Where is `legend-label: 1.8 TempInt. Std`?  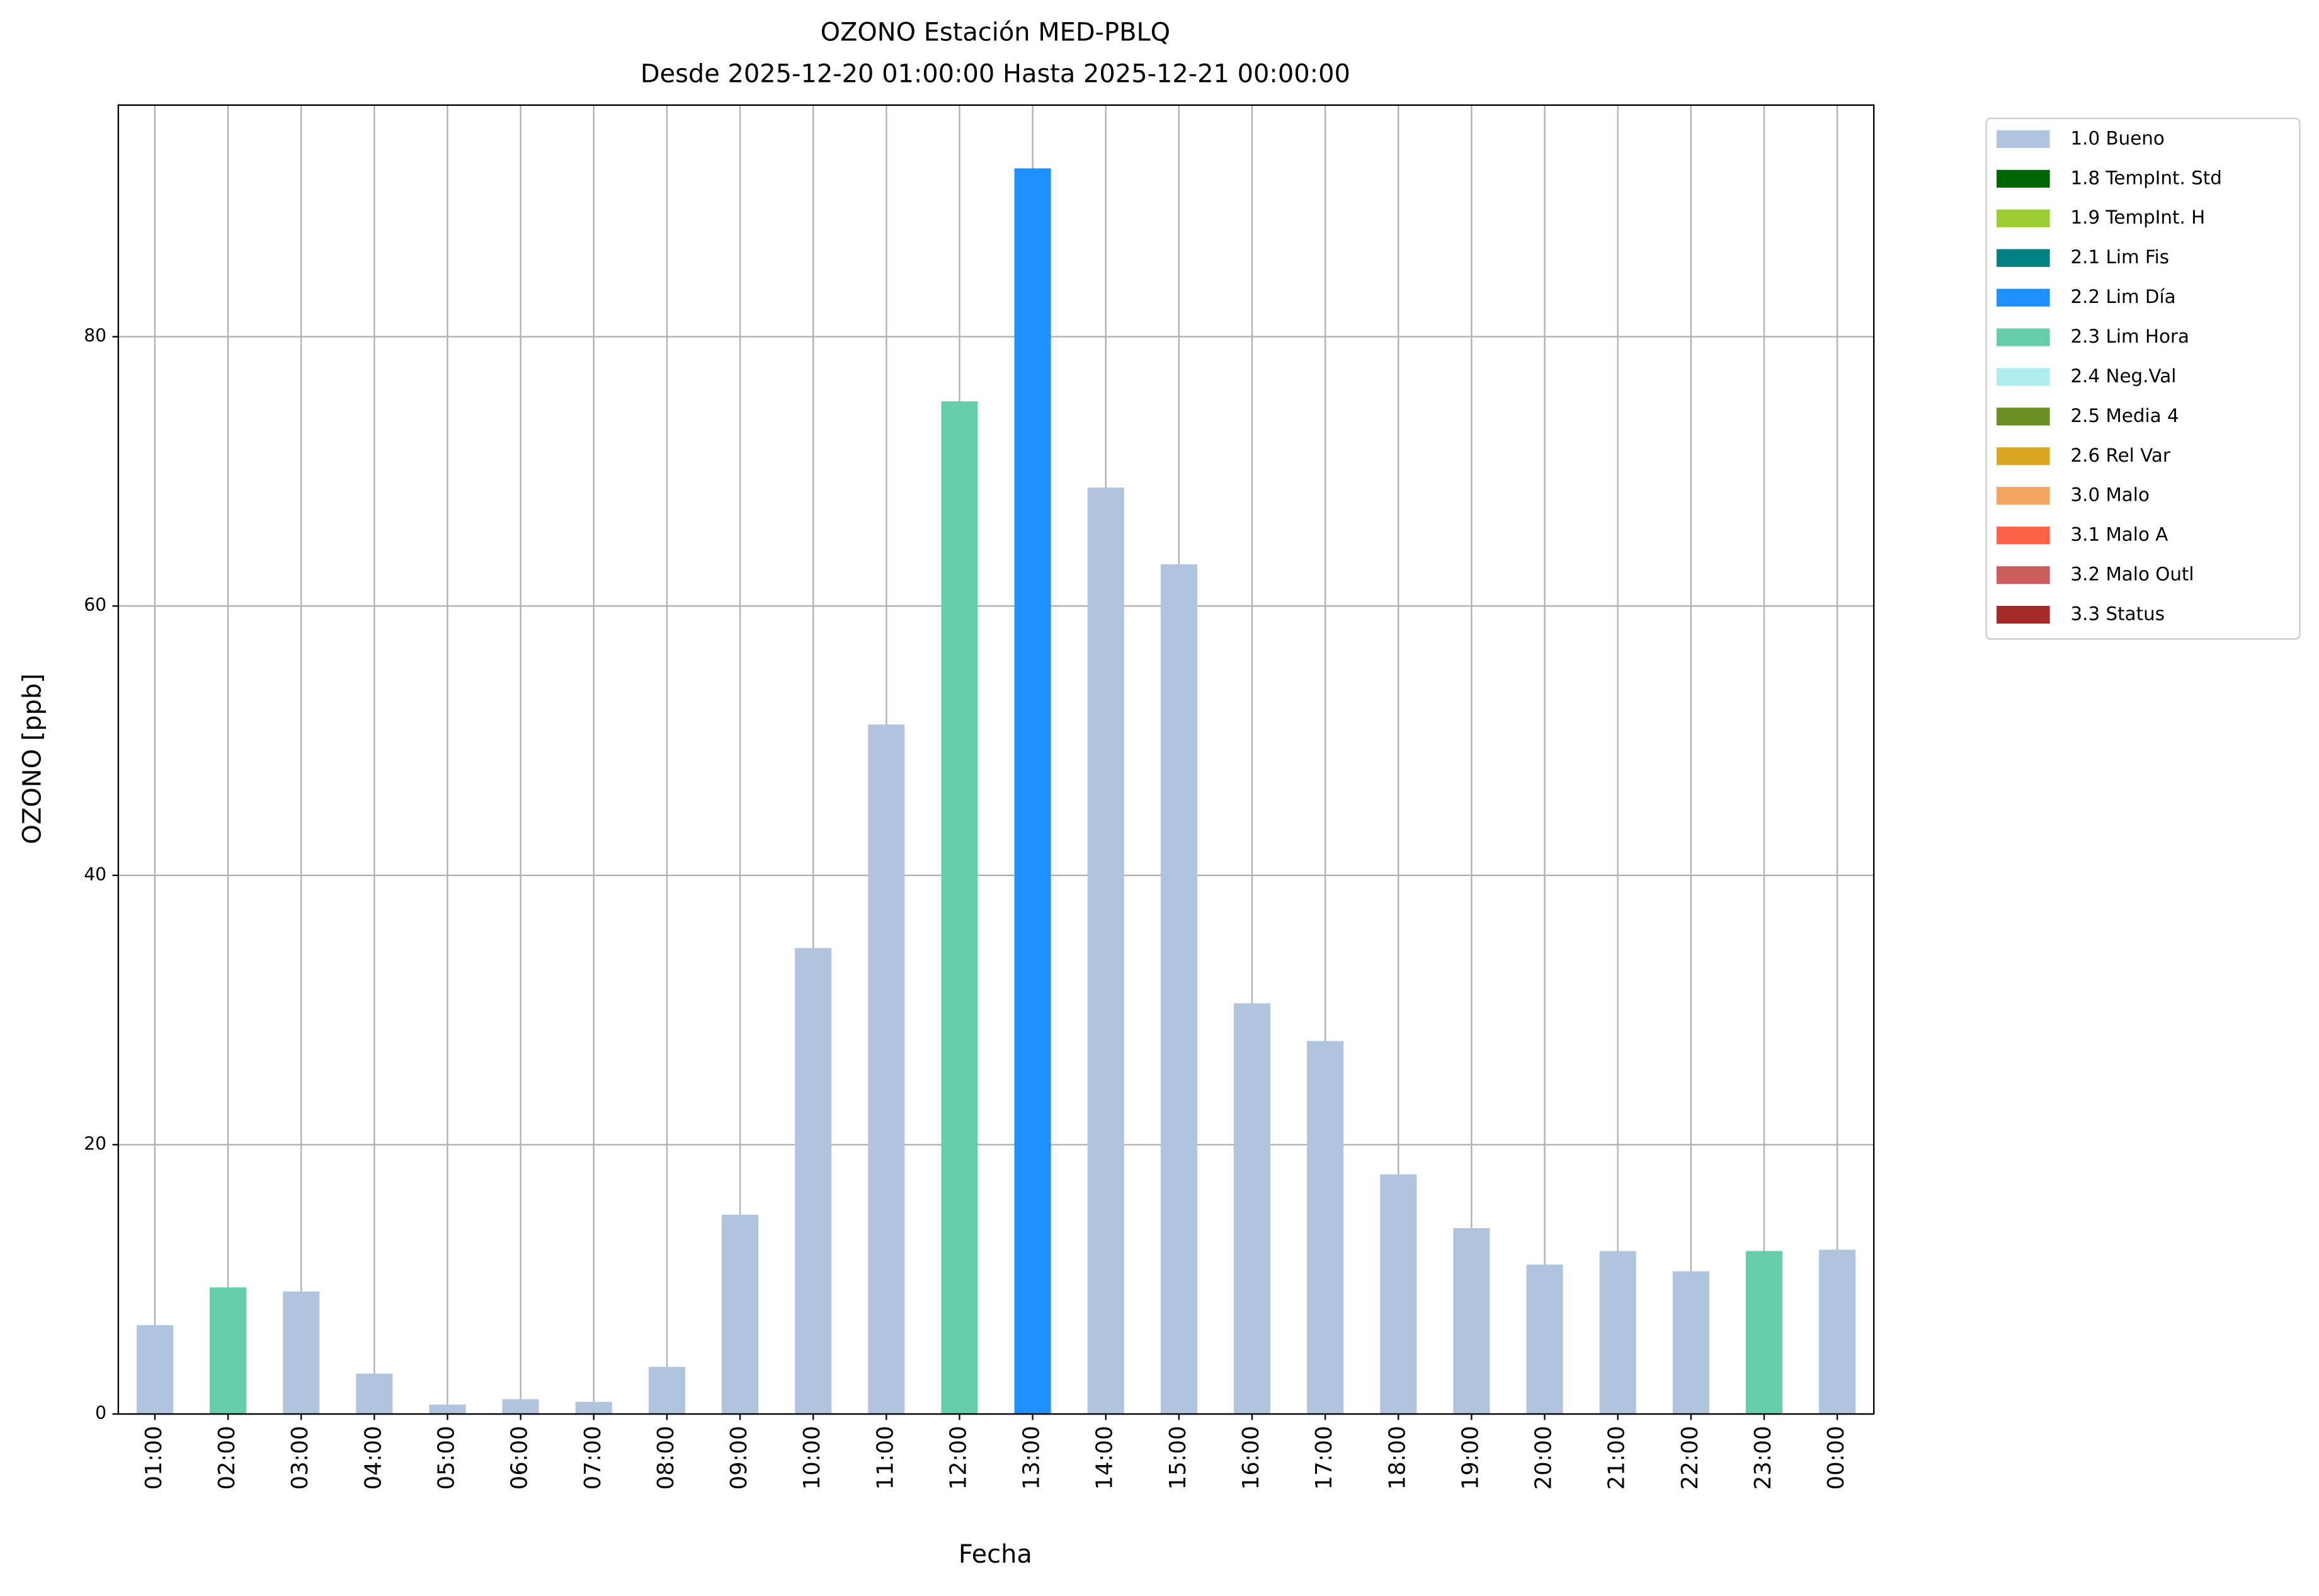 legend-label: 1.8 TempInt. Std is located at coordinates (2146, 177).